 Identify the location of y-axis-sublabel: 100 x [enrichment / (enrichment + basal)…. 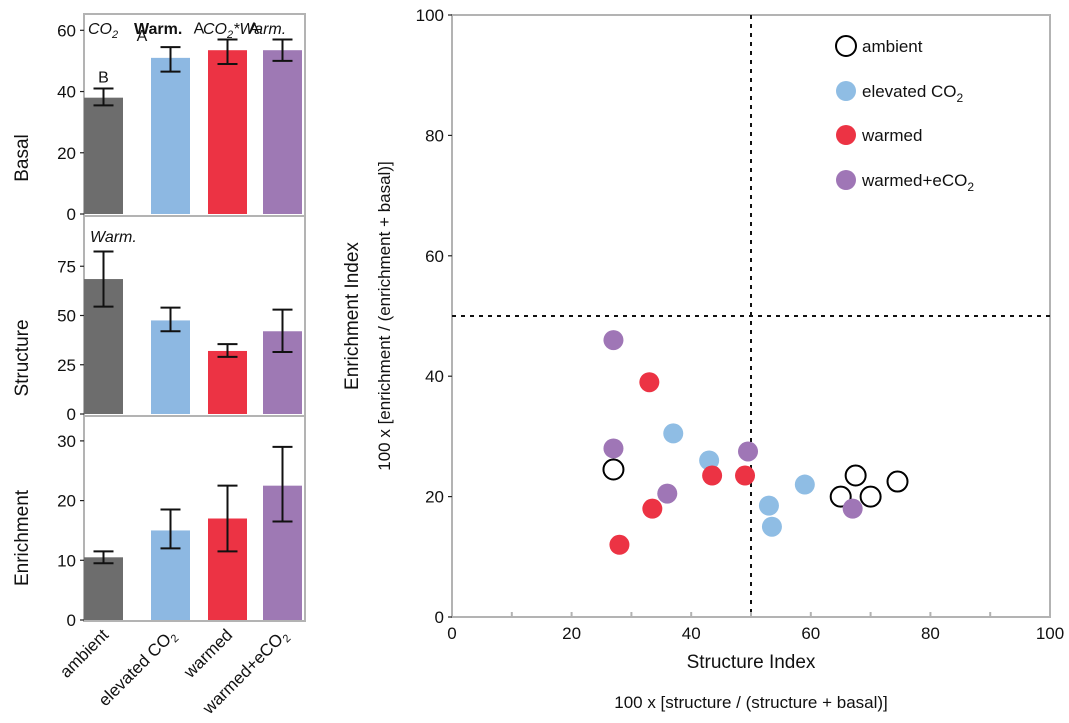
(384, 315).